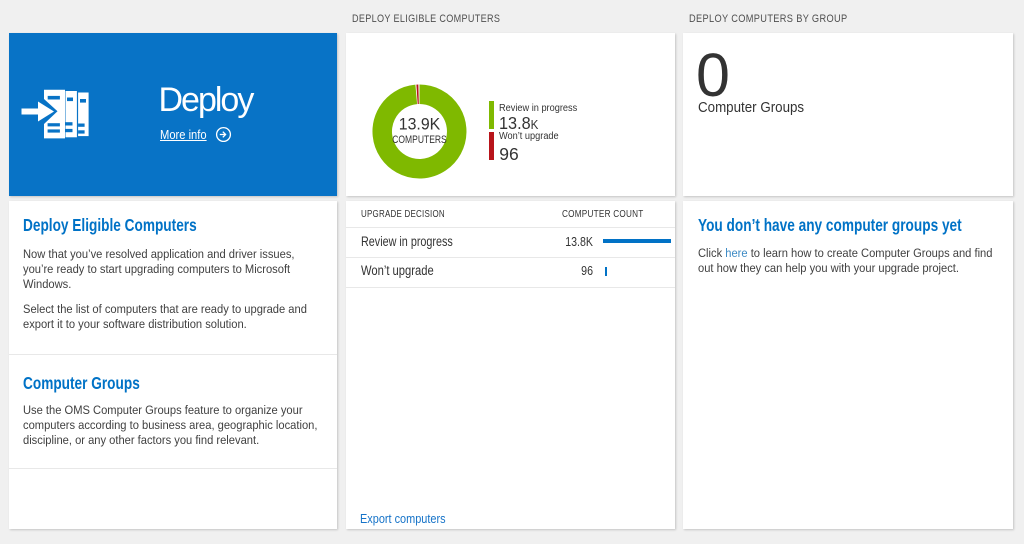 Image resolution: width=1024 pixels, height=544 pixels. What do you see at coordinates (420, 124) in the screenshot?
I see `svg-text: 13.9K` at bounding box center [420, 124].